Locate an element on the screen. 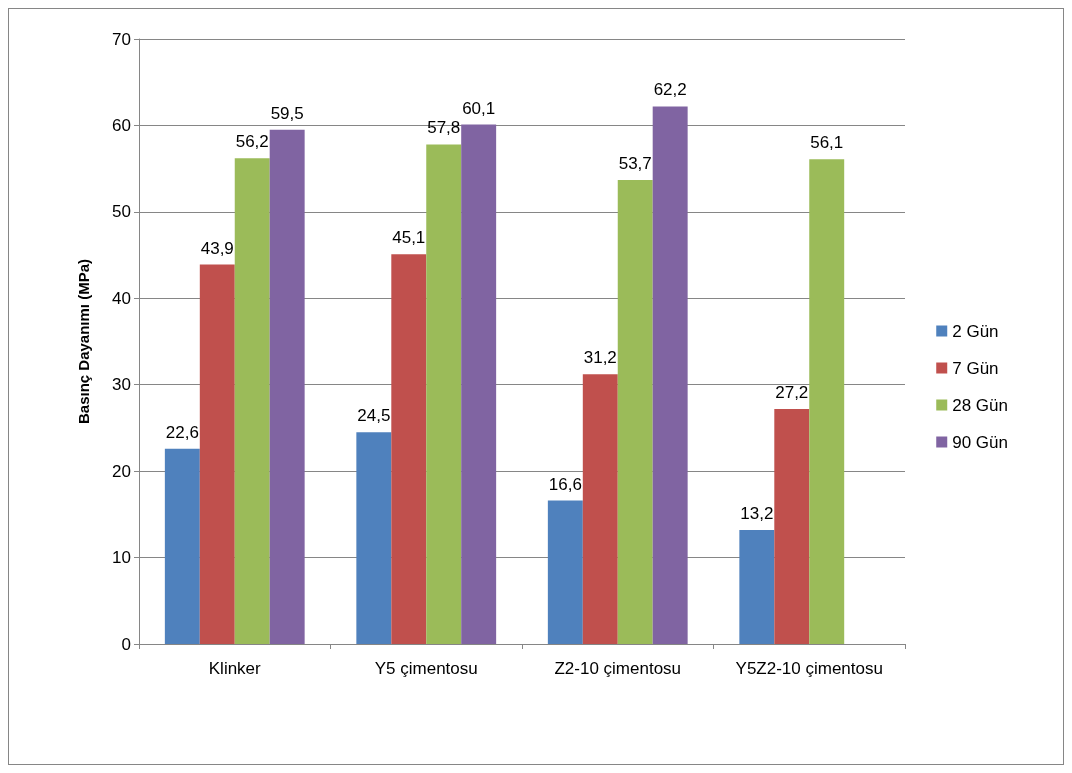  y-tick-label: 20 is located at coordinates (121, 471).